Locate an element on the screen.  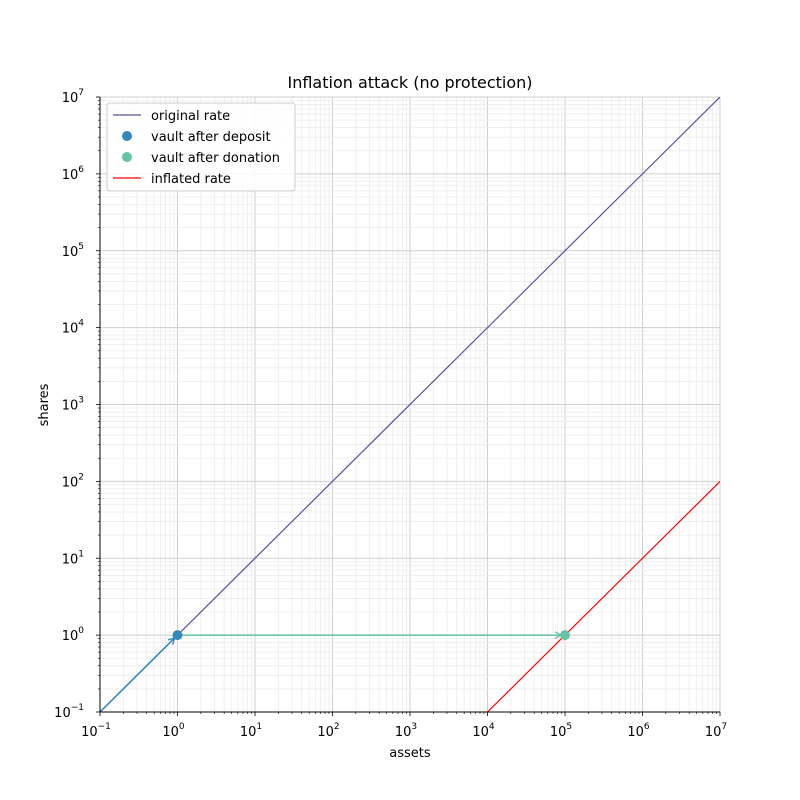
x-tick-label: 10² is located at coordinates (328, 731).